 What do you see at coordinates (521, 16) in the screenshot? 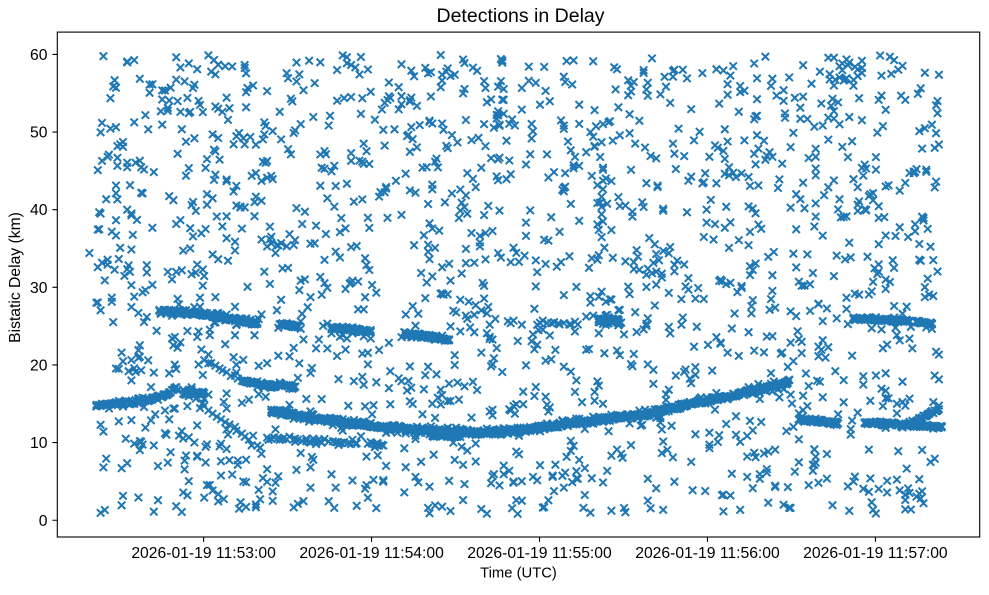
I see `svg-text: Detections in Delay` at bounding box center [521, 16].